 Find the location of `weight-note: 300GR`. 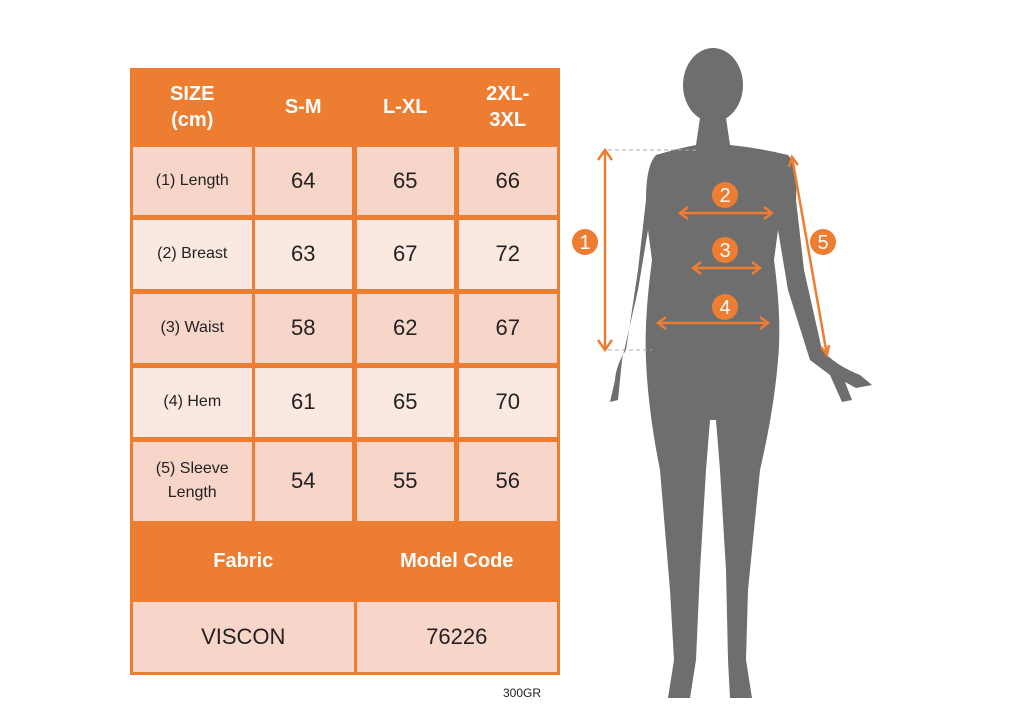

weight-note: 300GR is located at coordinates (522, 693).